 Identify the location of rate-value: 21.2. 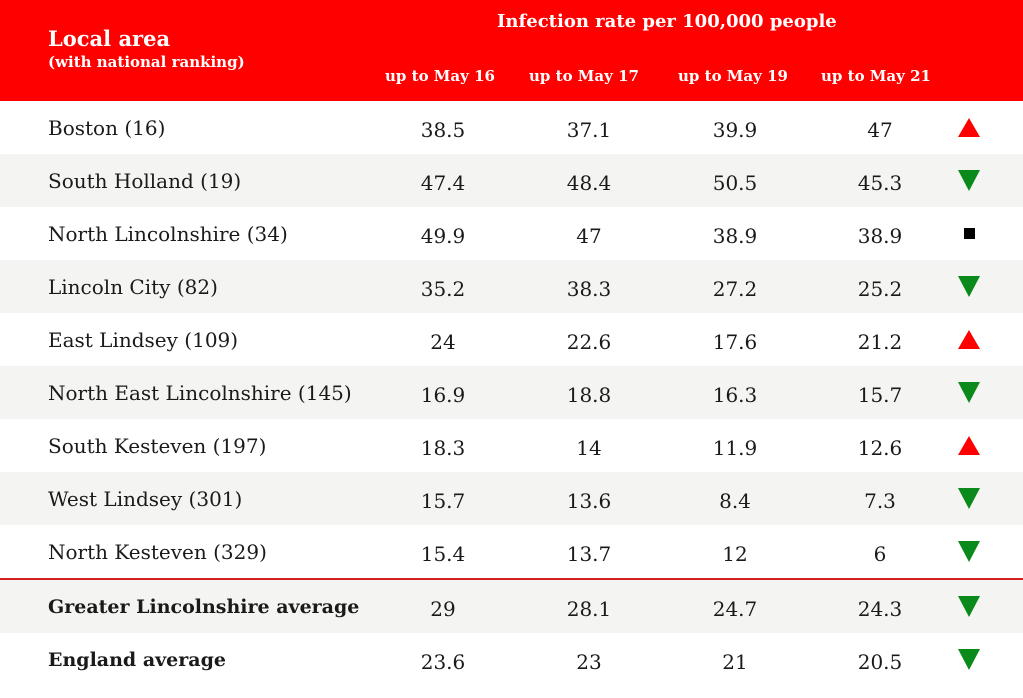
(880, 341).